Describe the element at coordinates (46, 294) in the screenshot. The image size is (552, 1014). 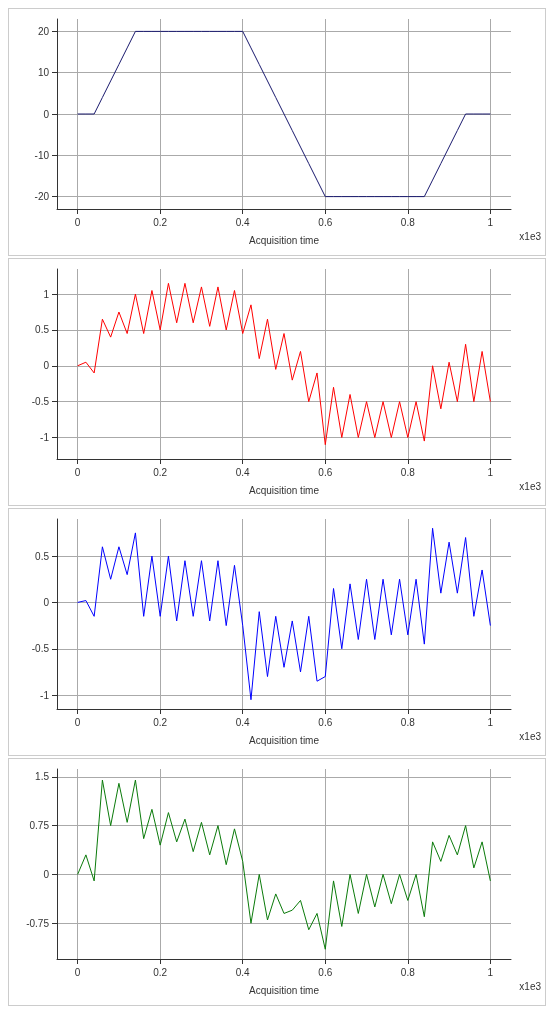
I see `y-tick-label: 1` at that location.